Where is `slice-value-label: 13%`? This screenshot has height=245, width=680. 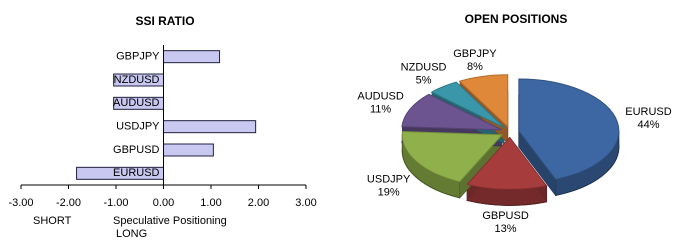 slice-value-label: 13% is located at coordinates (506, 229).